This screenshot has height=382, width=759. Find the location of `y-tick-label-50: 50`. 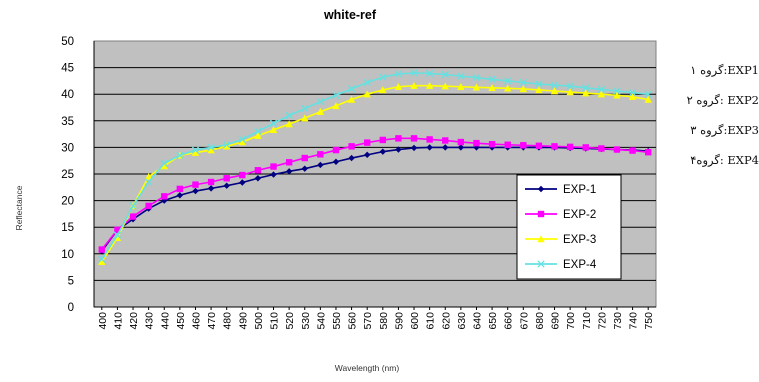

y-tick-label-50: 50 is located at coordinates (67, 42).